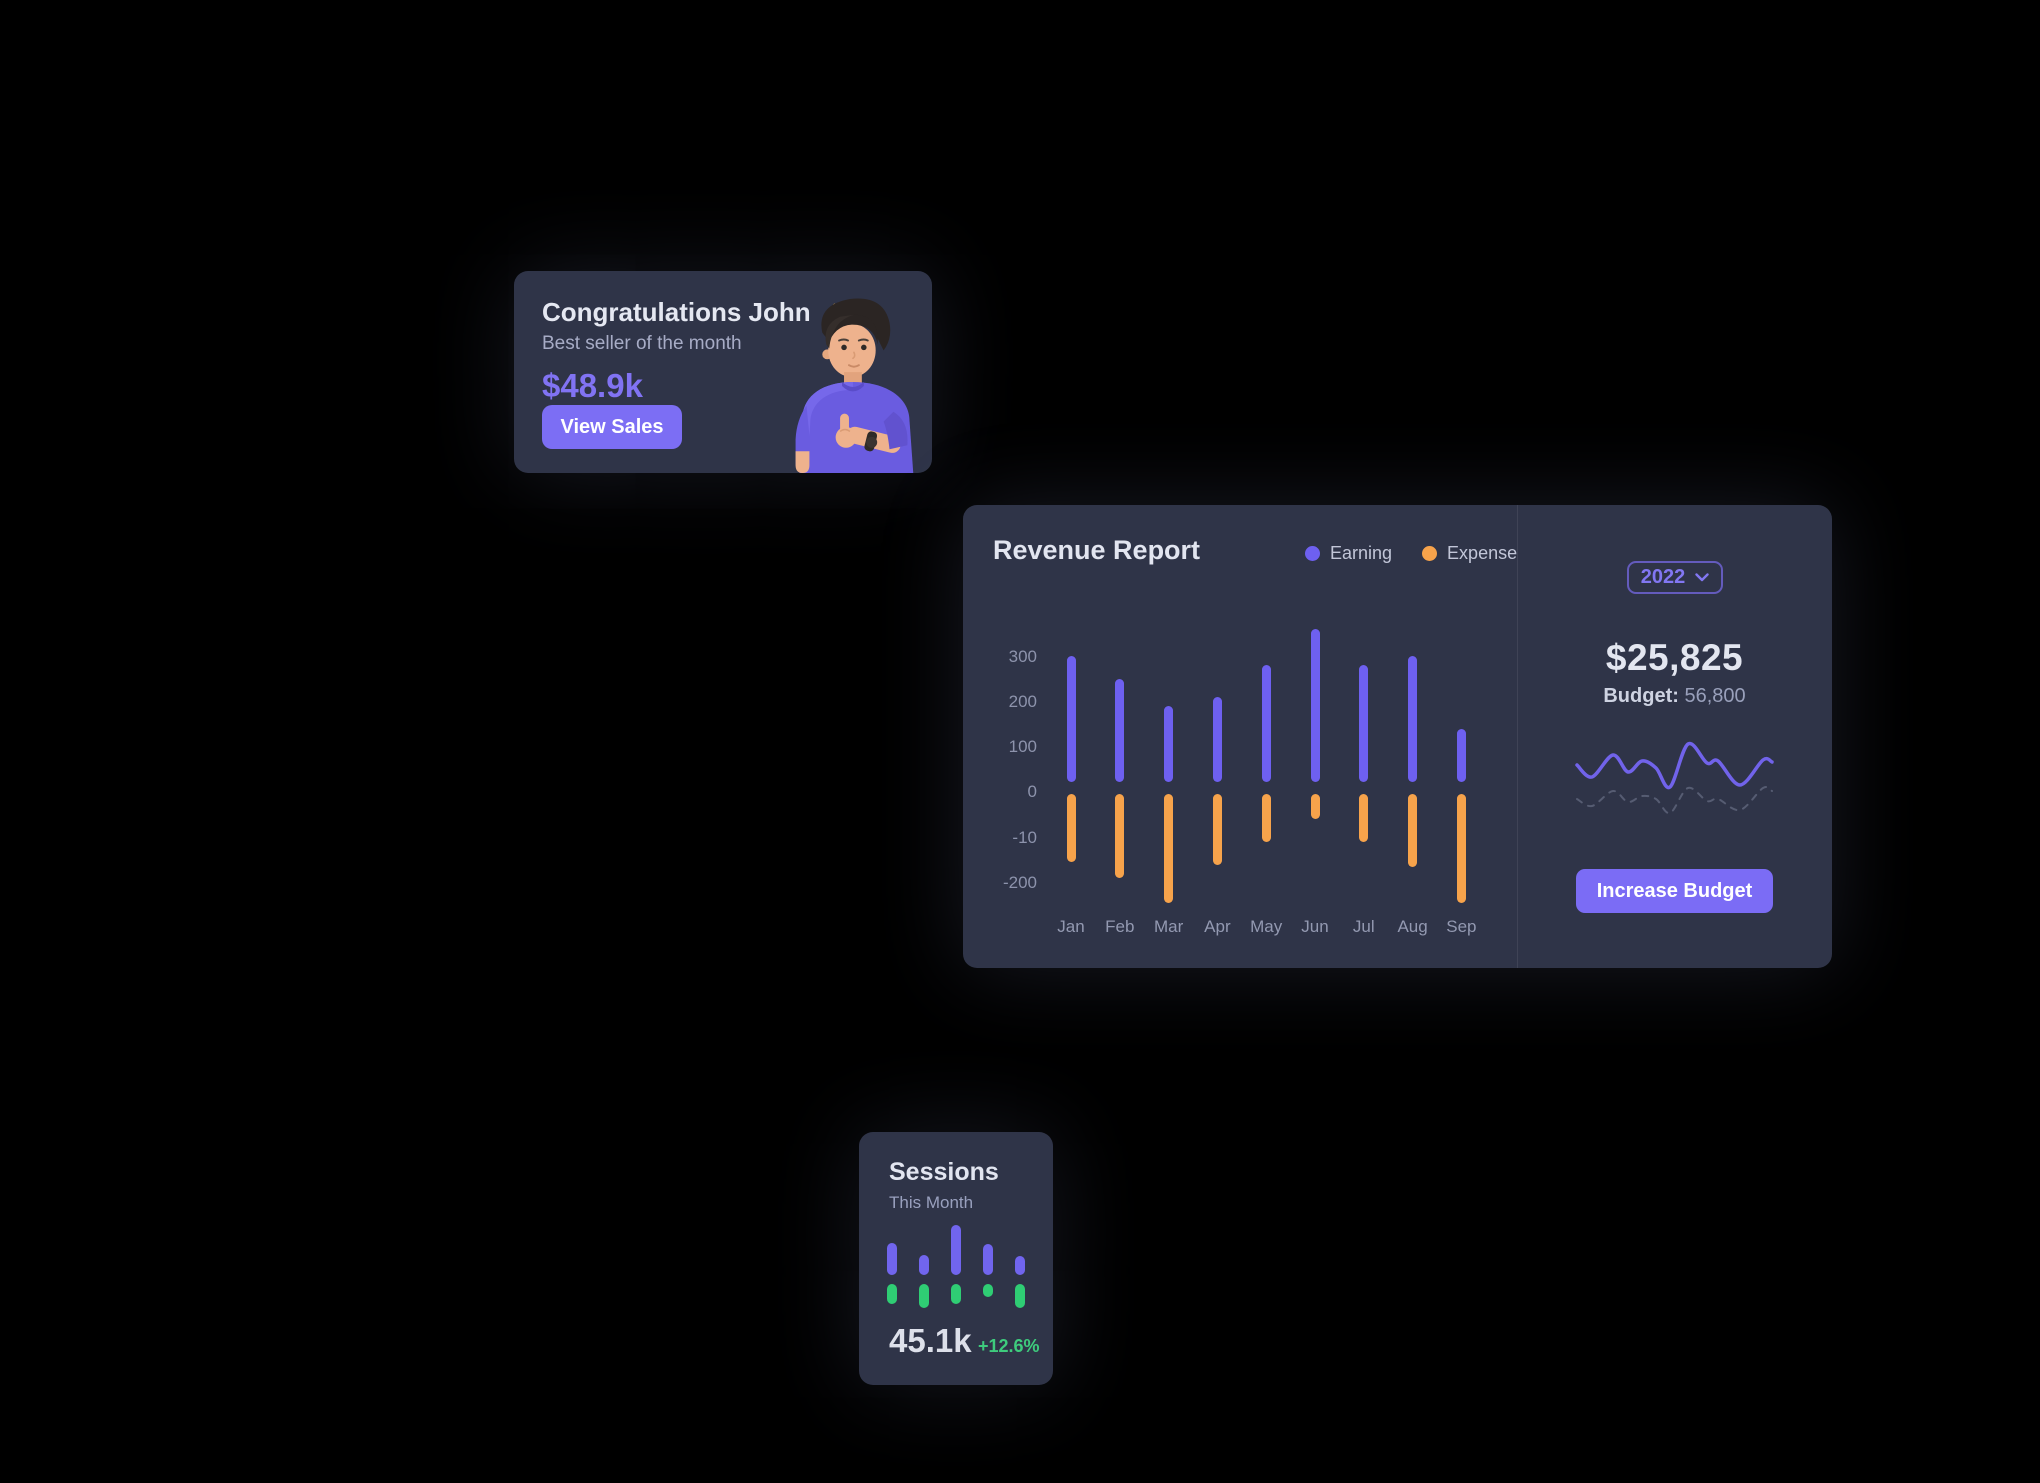 Image resolution: width=2040 pixels, height=1483 pixels. I want to click on sessions-total: 45.1k, so click(930, 1340).